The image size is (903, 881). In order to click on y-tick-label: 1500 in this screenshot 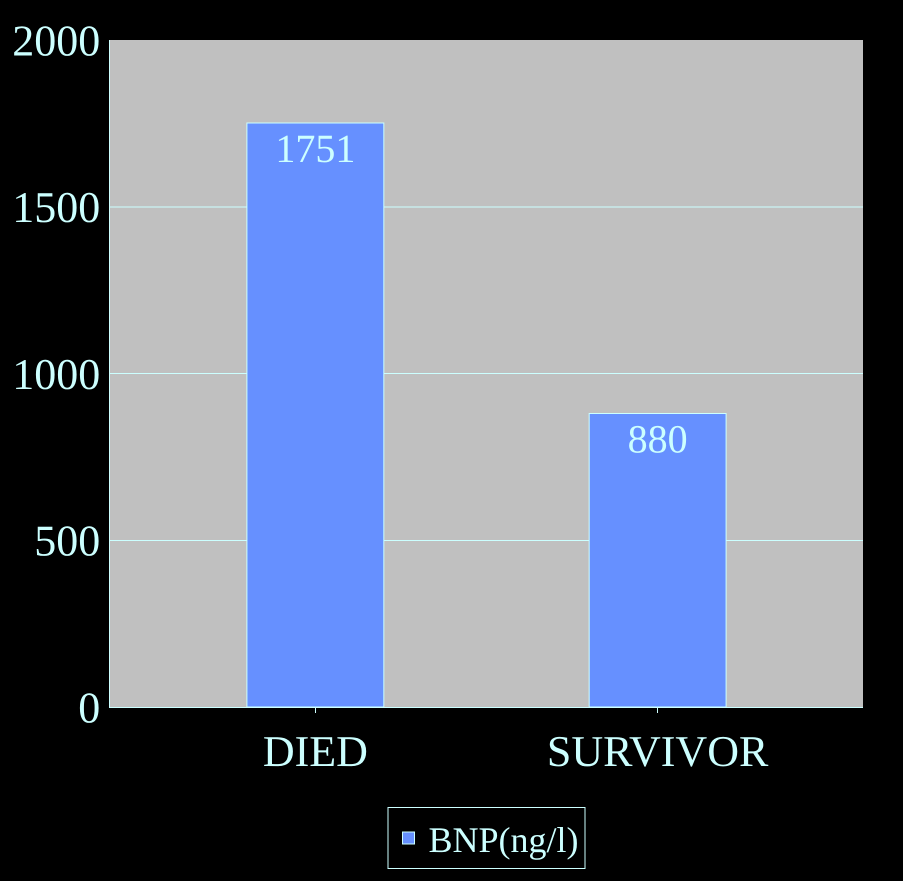, I will do `click(56, 207)`.